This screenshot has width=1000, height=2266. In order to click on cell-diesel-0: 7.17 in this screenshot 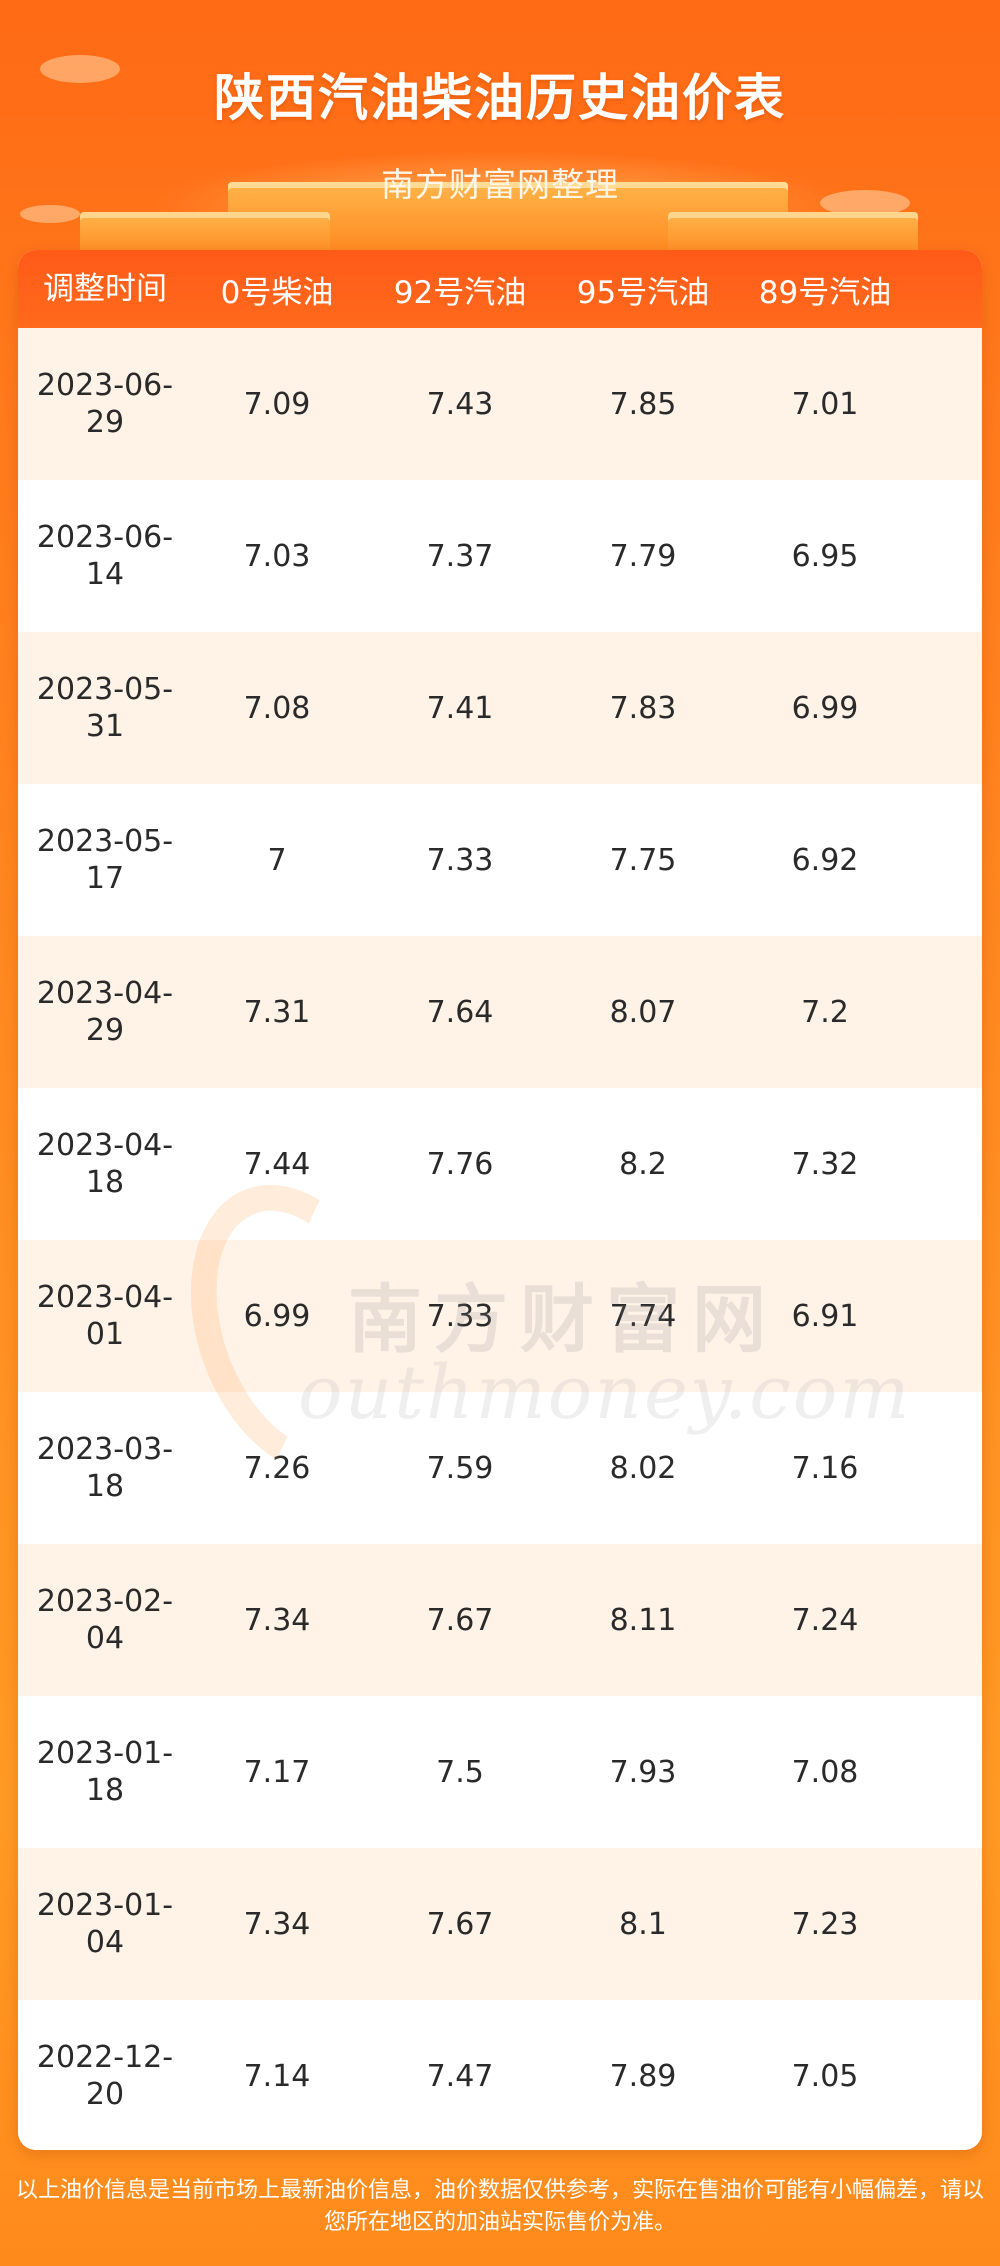, I will do `click(277, 1772)`.